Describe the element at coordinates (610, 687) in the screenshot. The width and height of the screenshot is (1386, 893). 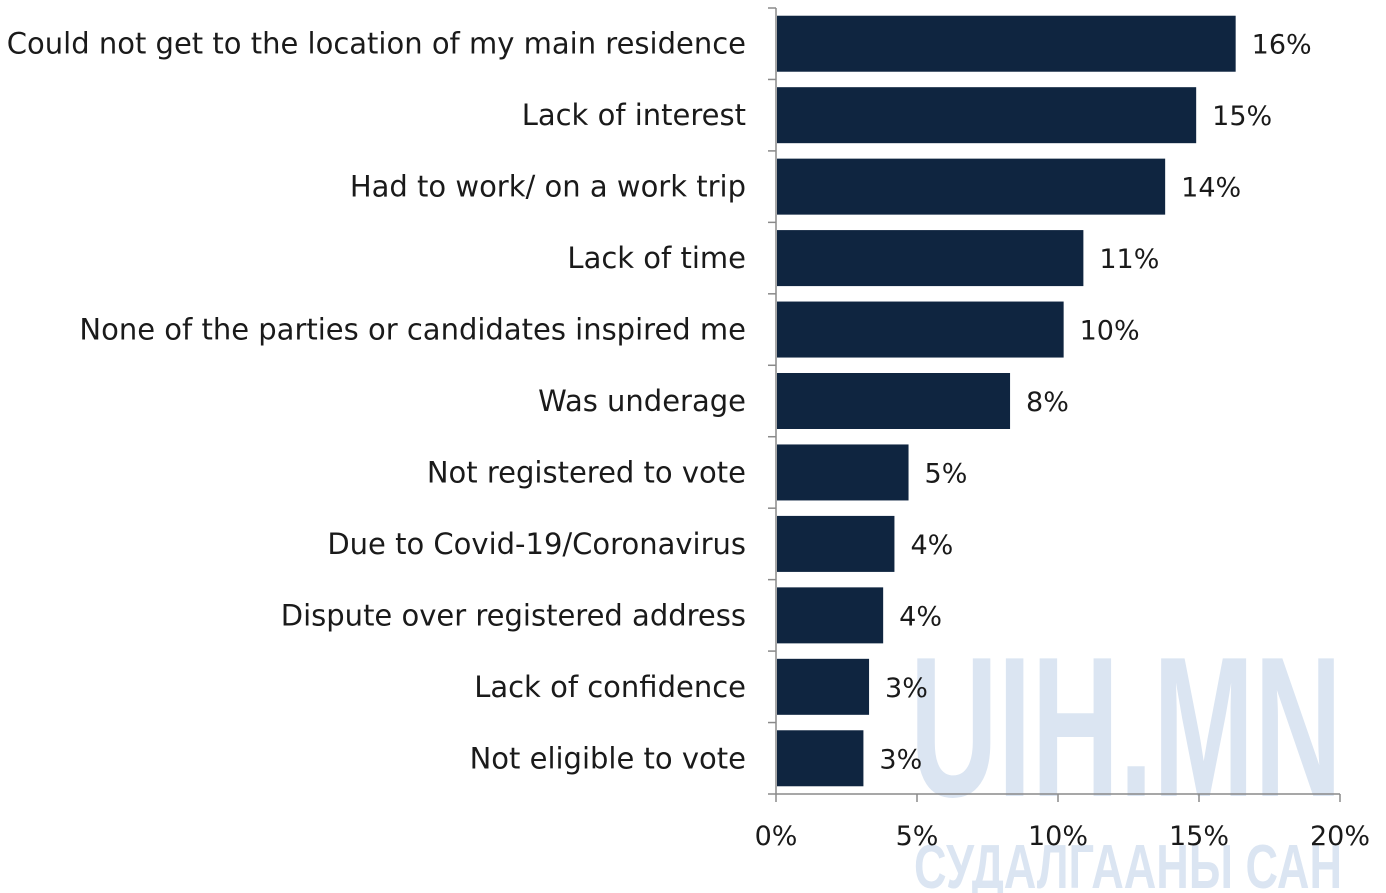
I see `category-label: Lack of confidence` at that location.